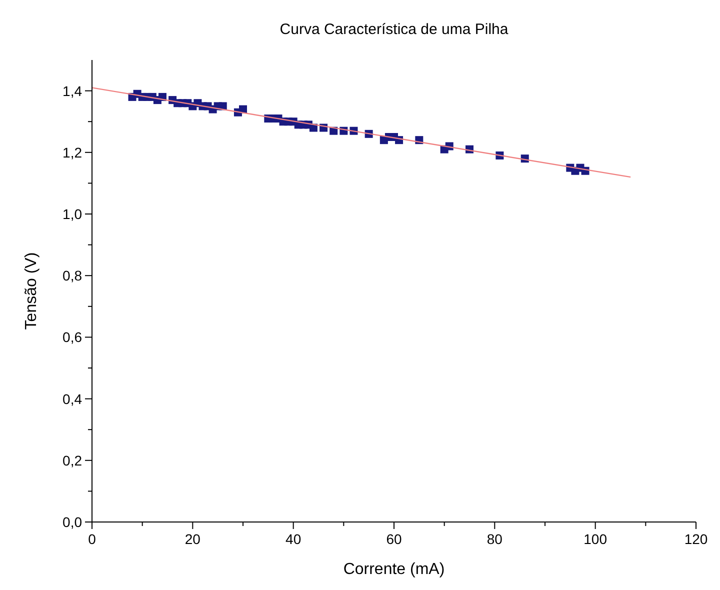 The image size is (720, 590). Describe the element at coordinates (72, 522) in the screenshot. I see `y-tick-label: 0,0` at that location.